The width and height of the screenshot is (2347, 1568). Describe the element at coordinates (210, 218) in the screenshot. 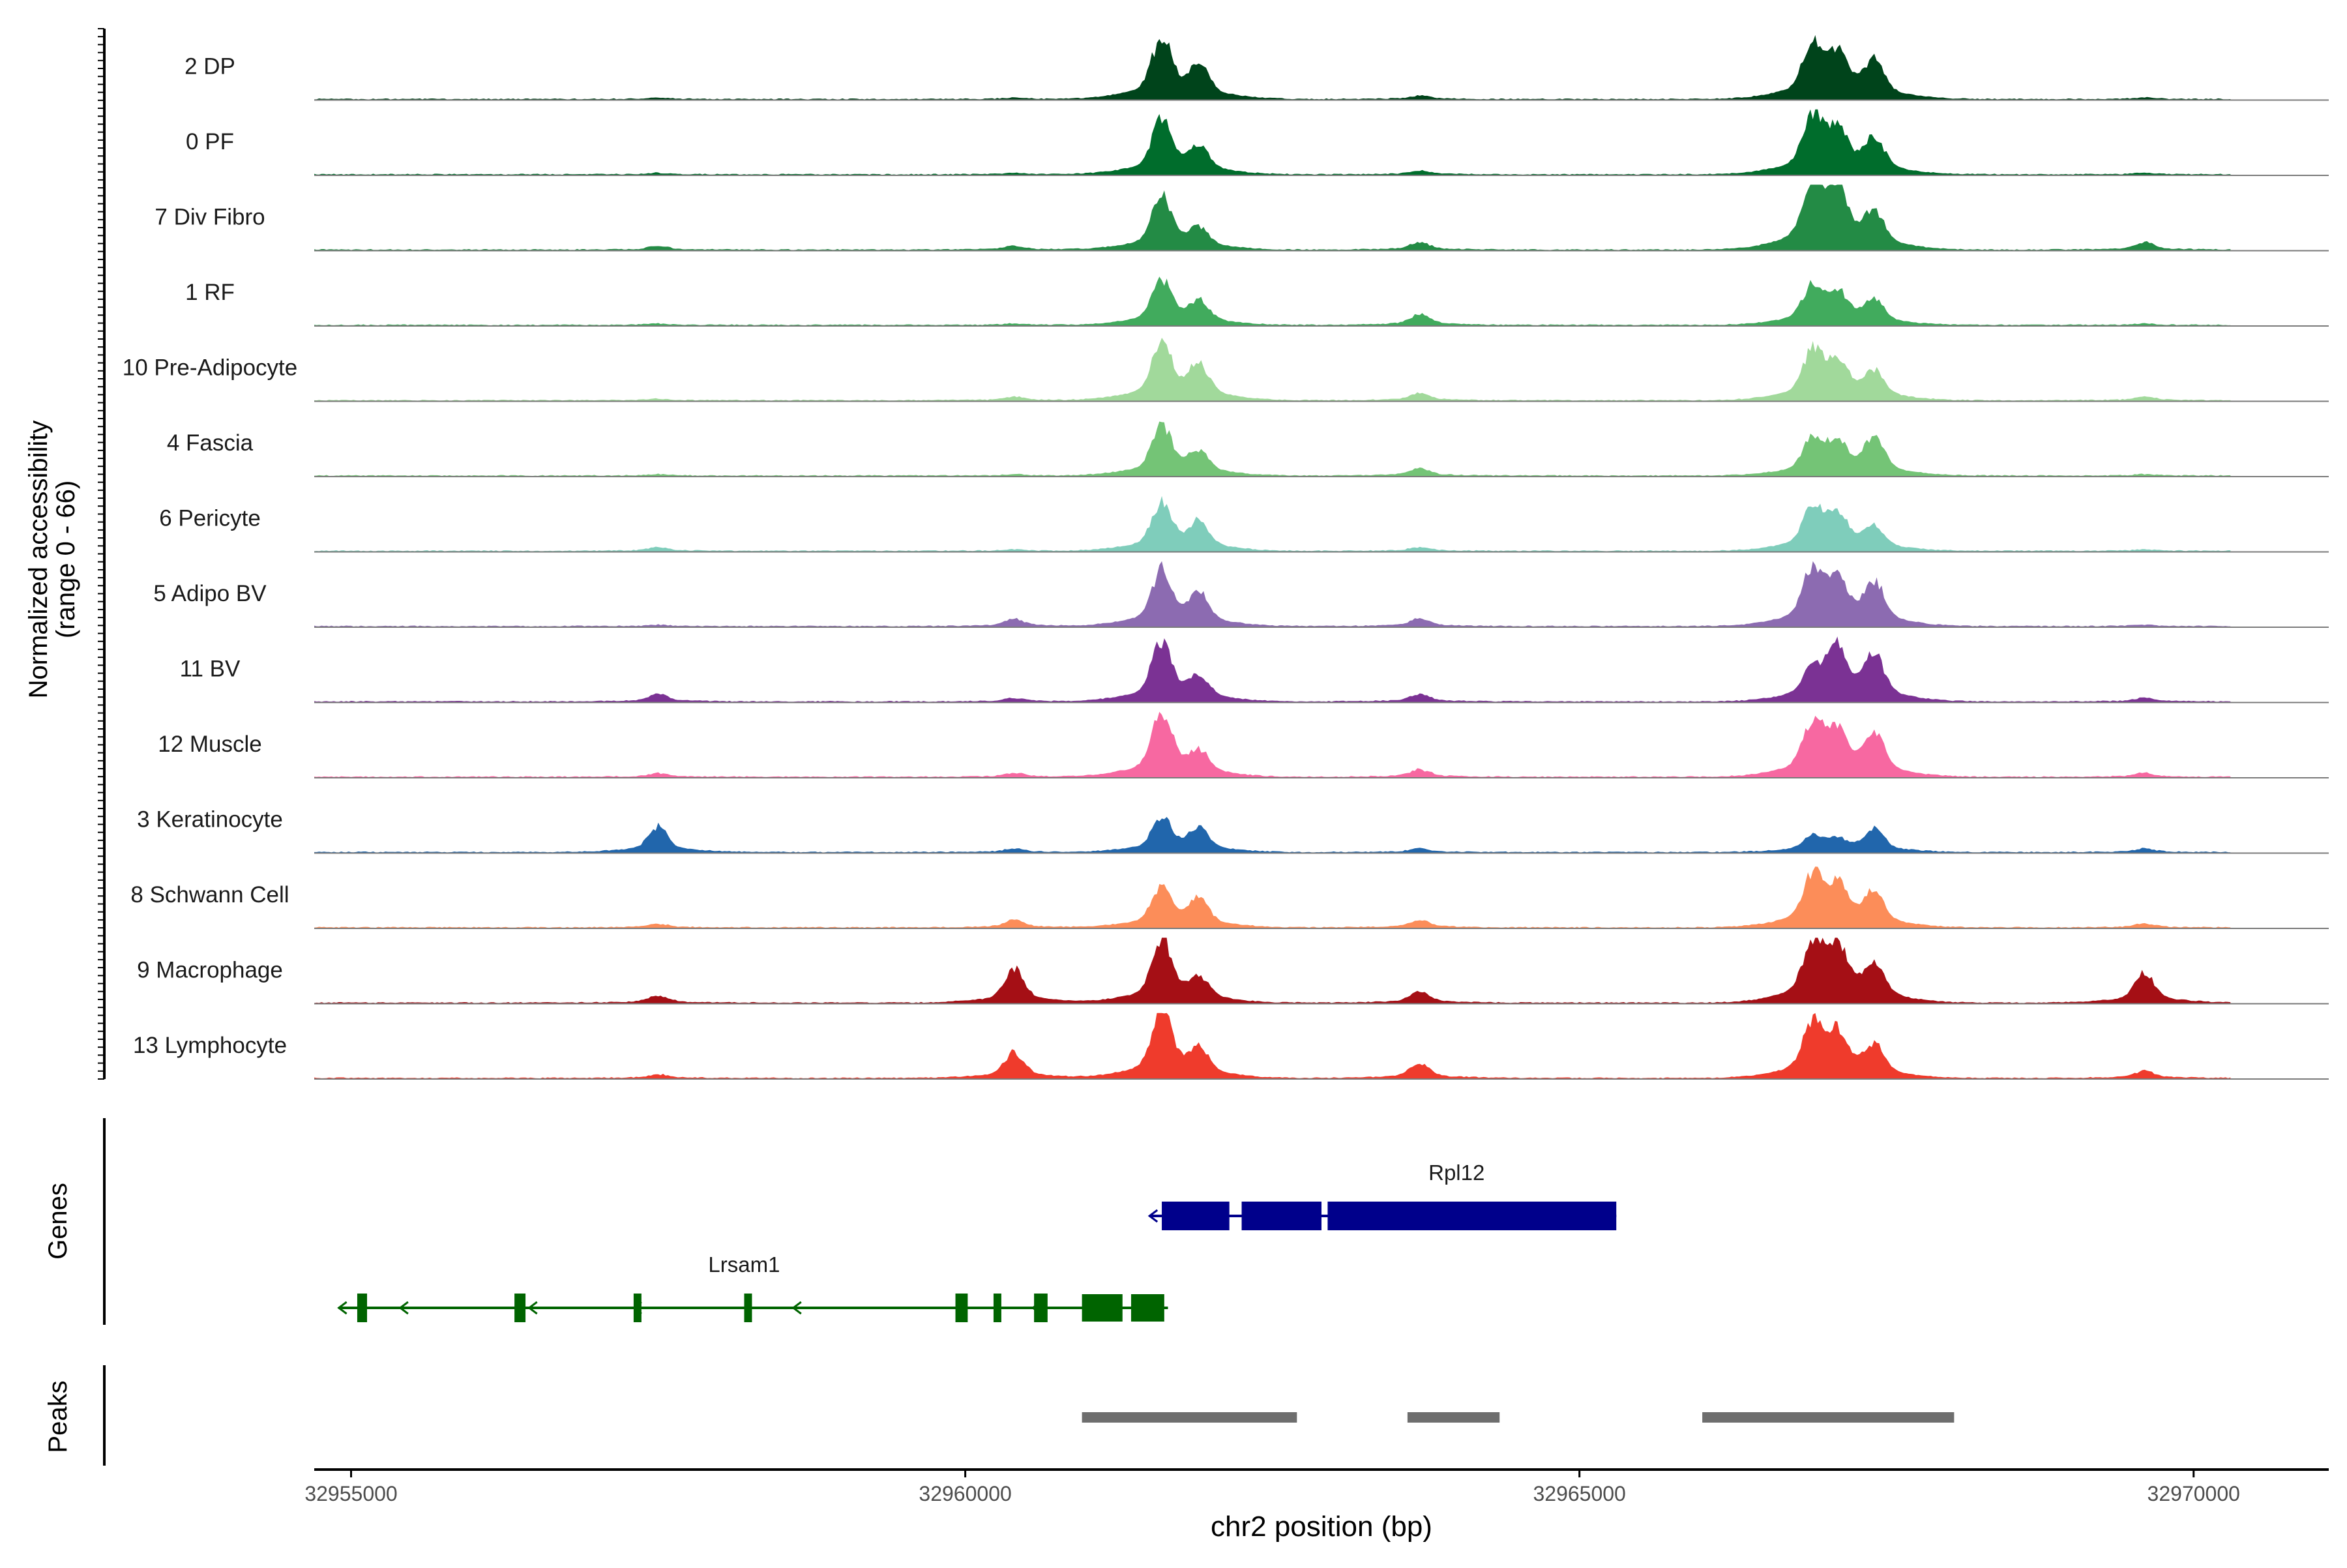

I see `track-label: 7 Div Fibro` at that location.